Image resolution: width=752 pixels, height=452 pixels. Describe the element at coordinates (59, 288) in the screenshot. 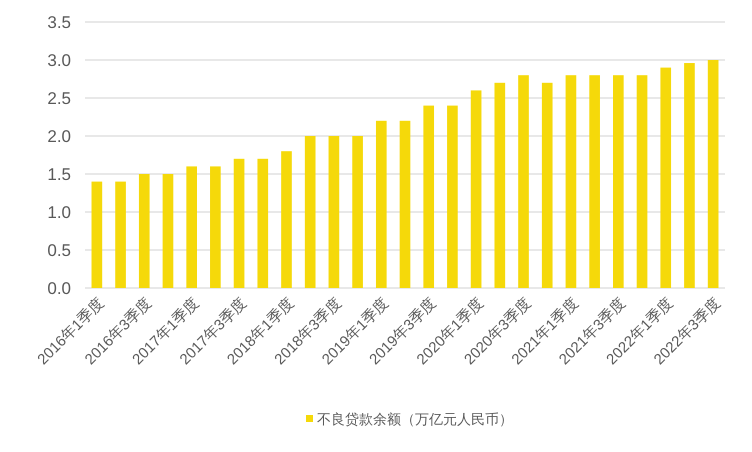

I see `y-tick-label: 0.0` at that location.